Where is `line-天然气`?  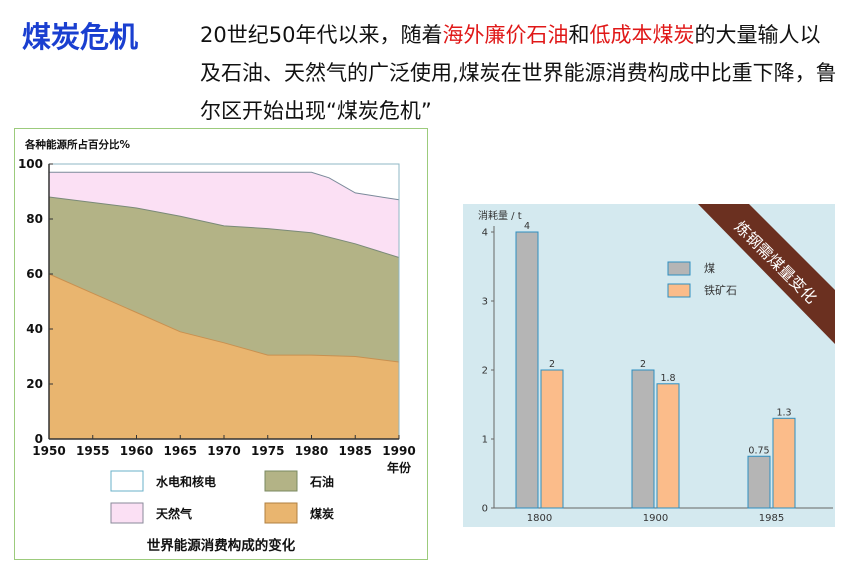
line-天然气 is located at coordinates (224, 186).